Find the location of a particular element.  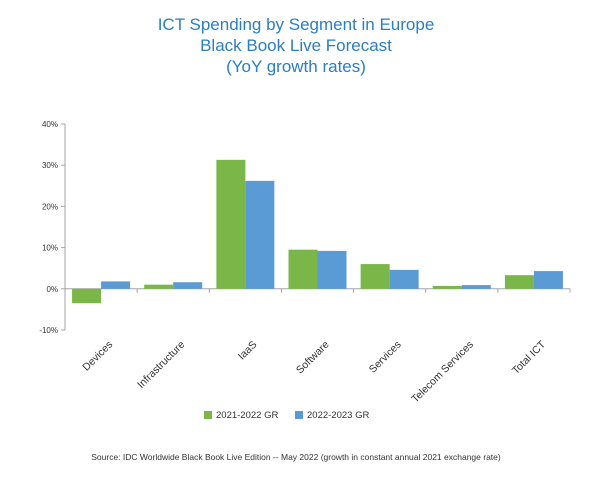

x-category-label: Total ICT is located at coordinates (529, 357).